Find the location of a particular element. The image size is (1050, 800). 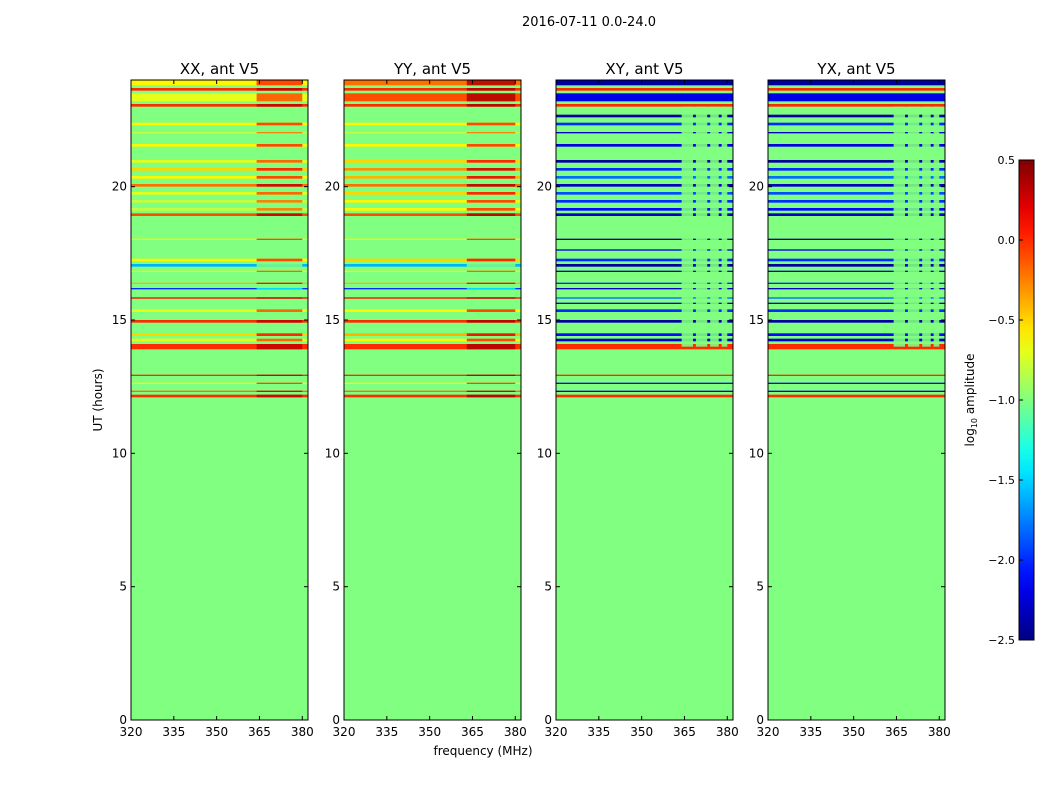

colorbar-label: log10 amplitude is located at coordinates (971, 400).